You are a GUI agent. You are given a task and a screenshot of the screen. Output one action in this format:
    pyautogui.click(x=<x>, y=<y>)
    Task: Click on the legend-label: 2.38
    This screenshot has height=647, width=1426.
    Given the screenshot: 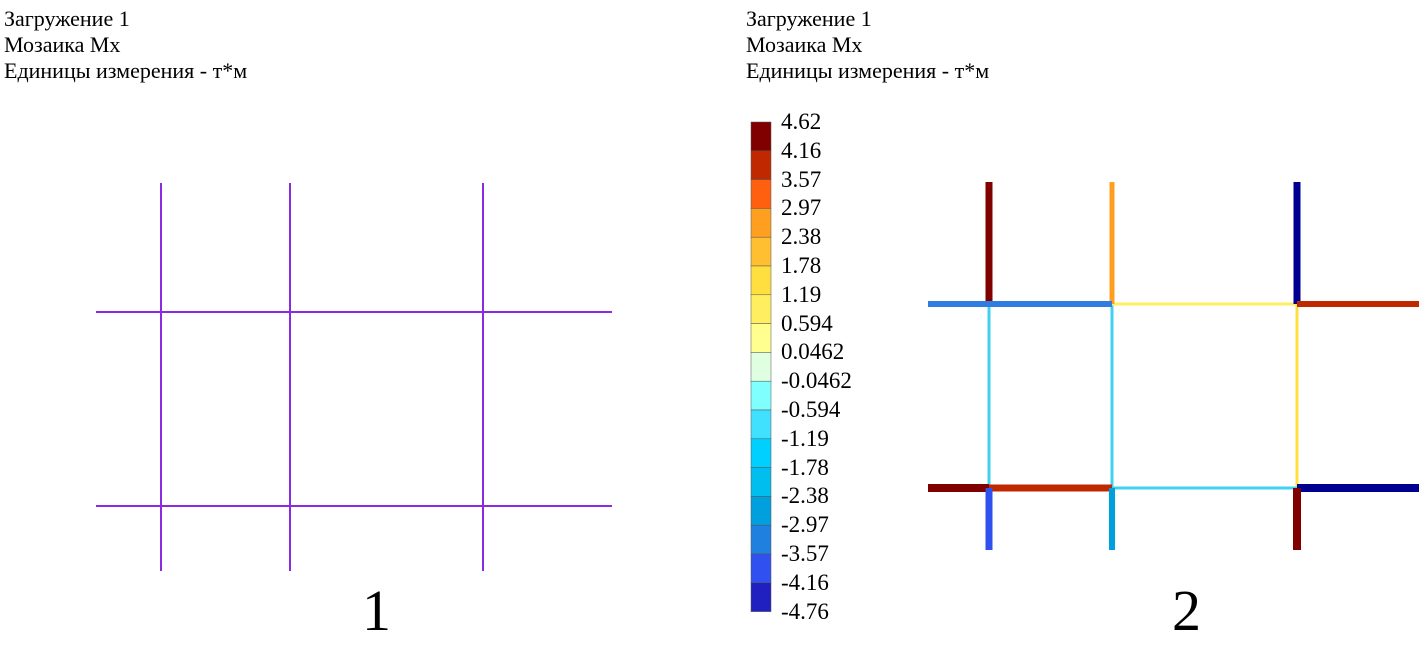 What is the action you would take?
    pyautogui.click(x=801, y=237)
    